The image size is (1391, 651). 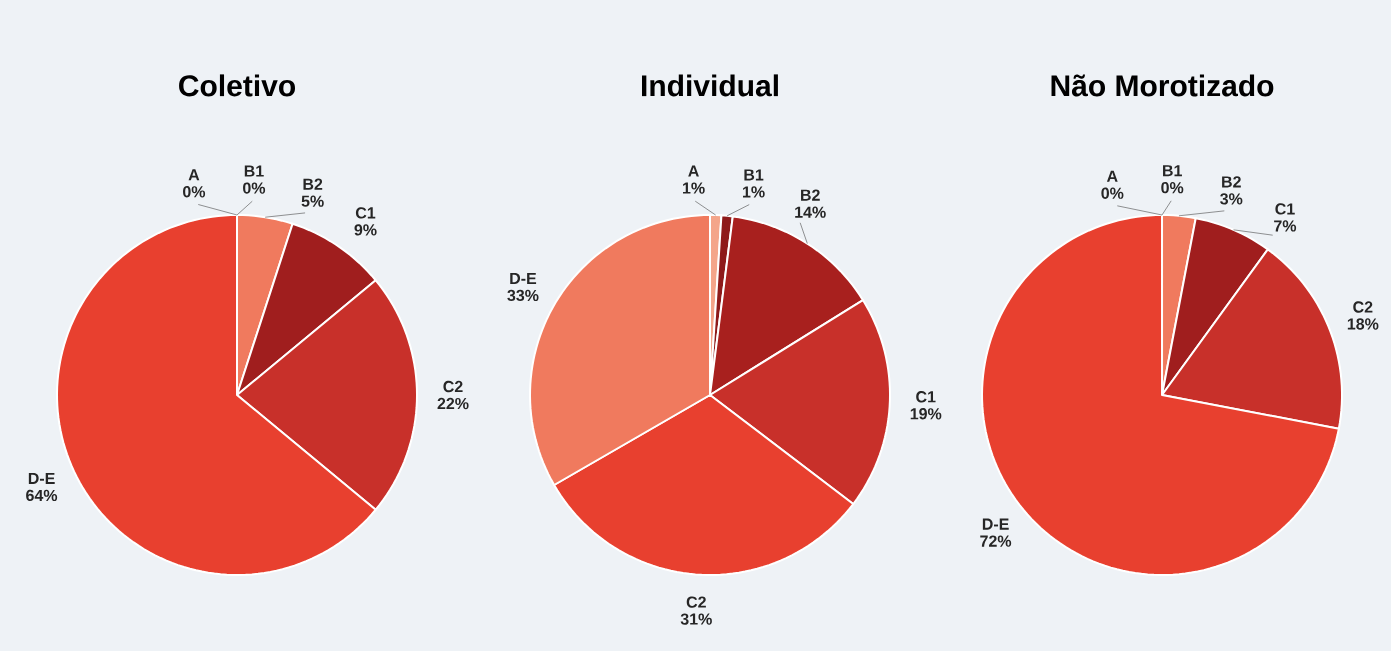 I want to click on slice-label: A, so click(x=693, y=171).